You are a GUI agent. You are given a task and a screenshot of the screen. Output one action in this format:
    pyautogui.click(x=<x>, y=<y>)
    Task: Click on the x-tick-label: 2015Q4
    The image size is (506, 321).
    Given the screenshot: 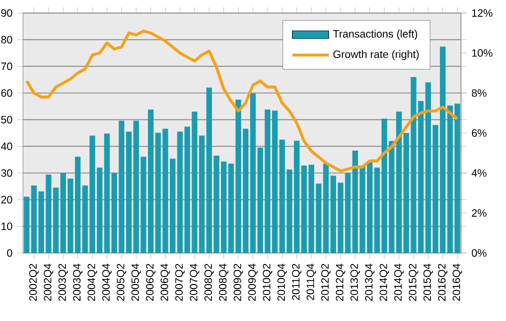 What is the action you would take?
    pyautogui.click(x=428, y=282)
    